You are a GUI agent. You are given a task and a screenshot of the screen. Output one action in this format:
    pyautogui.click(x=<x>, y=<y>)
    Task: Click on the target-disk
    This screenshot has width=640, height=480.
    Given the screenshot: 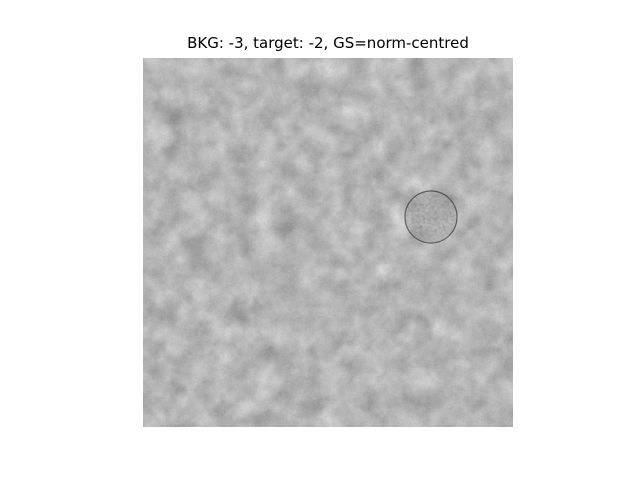 What is the action you would take?
    pyautogui.click(x=431, y=217)
    